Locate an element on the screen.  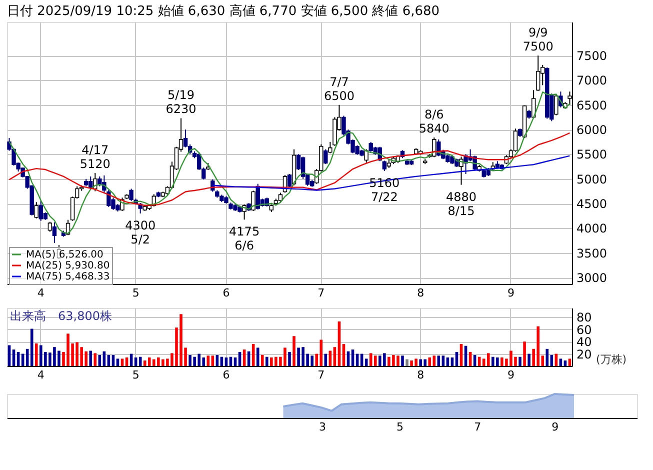
y-tick-label: 7000 is located at coordinates (592, 81).